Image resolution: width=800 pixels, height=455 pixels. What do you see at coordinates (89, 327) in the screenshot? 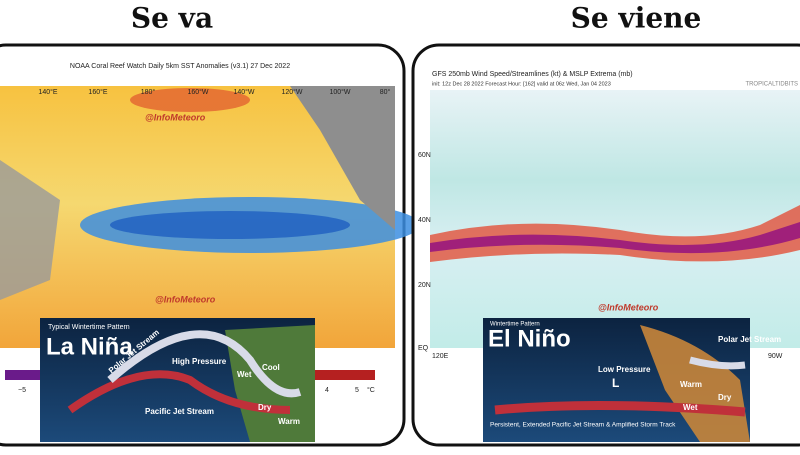
I see `inset-caption: Typical Wintertime Pattern` at bounding box center [89, 327].